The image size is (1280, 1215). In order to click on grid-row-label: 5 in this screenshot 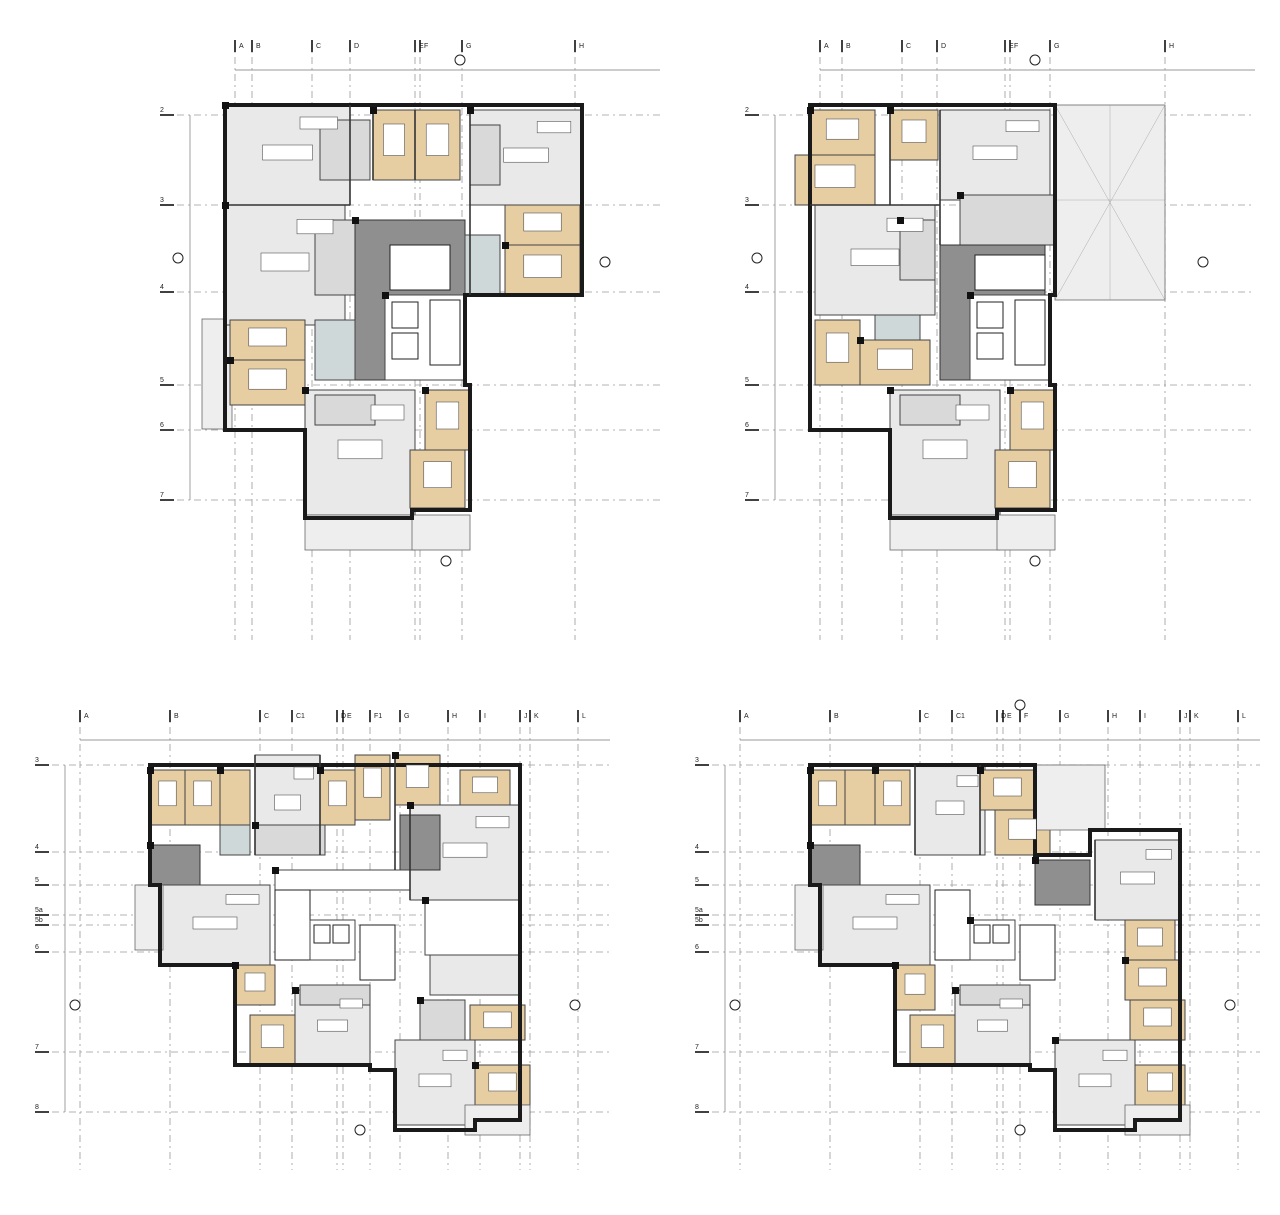, I will do `click(162, 380)`.